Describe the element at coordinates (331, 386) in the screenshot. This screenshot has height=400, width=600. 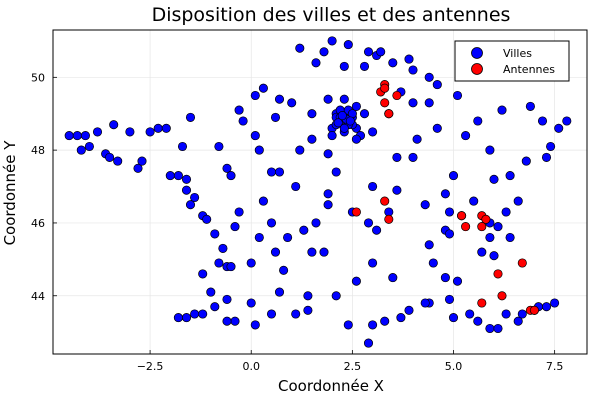
I see `x-axis-title: Coordonnée X` at that location.